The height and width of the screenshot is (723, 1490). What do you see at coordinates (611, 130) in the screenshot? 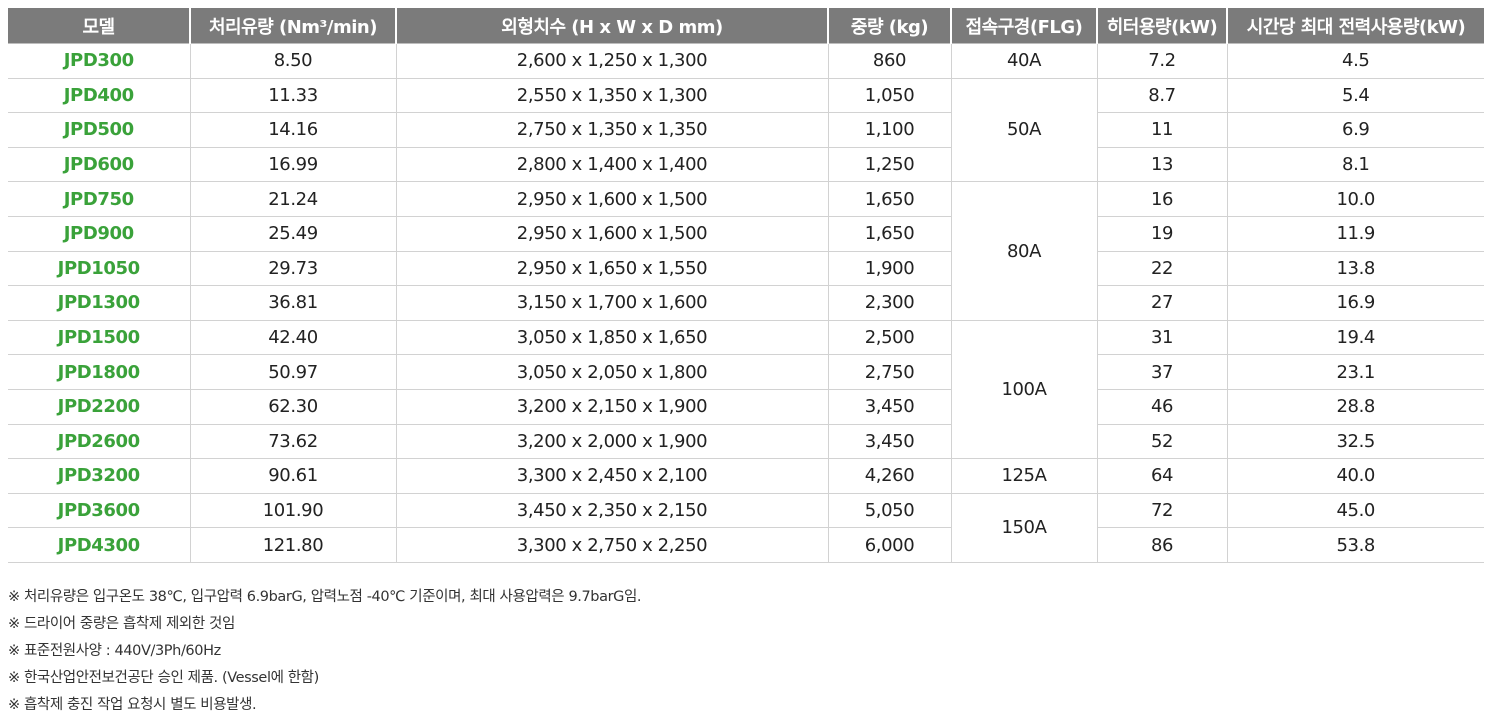
I see `dims-cell: 2,750 x 1,350 x 1,350` at bounding box center [611, 130].